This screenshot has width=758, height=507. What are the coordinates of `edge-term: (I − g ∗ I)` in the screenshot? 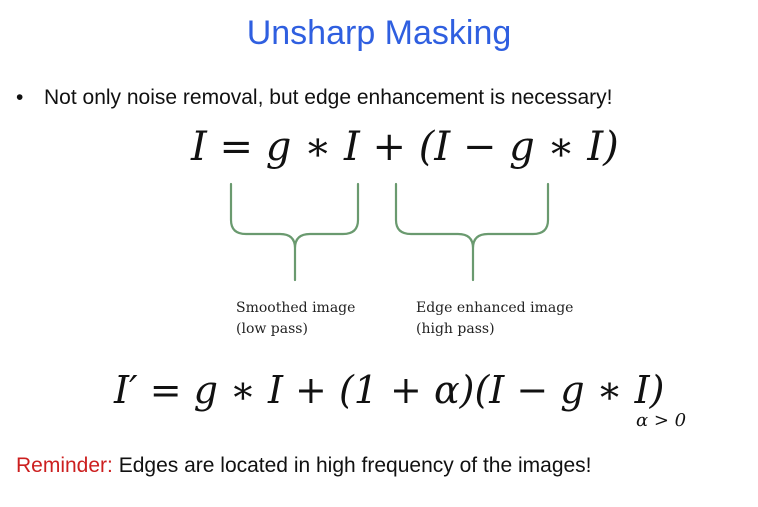 It's located at (518, 147).